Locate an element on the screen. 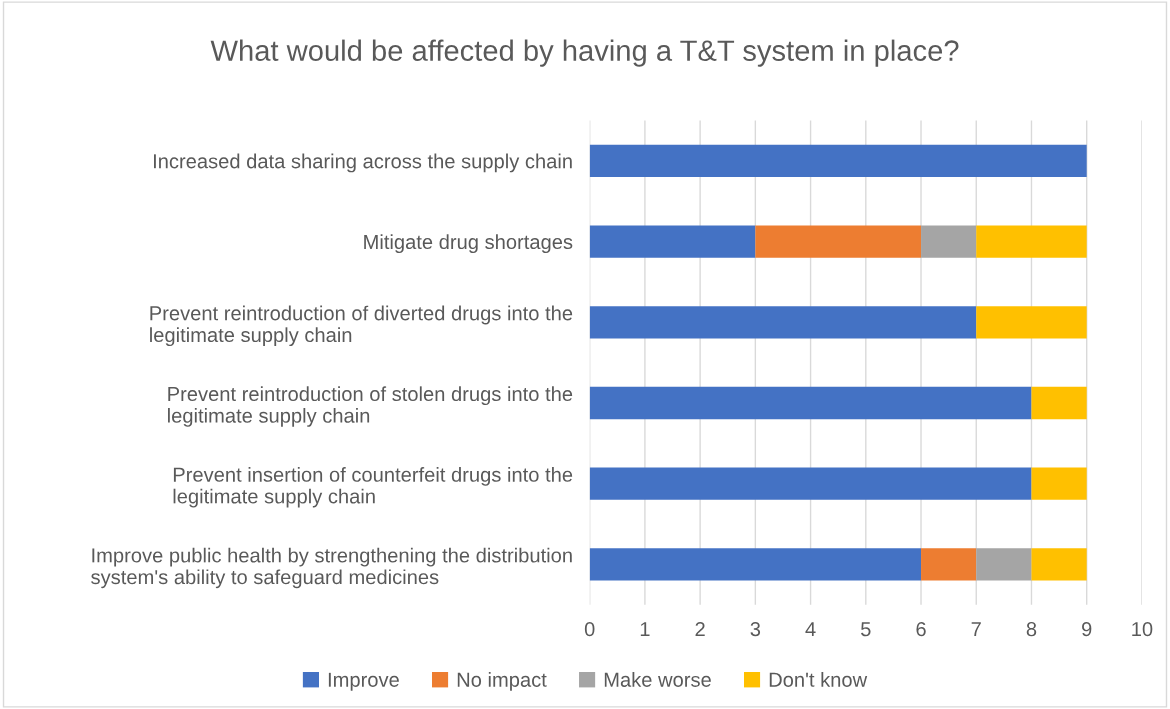 This screenshot has width=1170, height=709. x-tick-label: 2 is located at coordinates (700, 629).